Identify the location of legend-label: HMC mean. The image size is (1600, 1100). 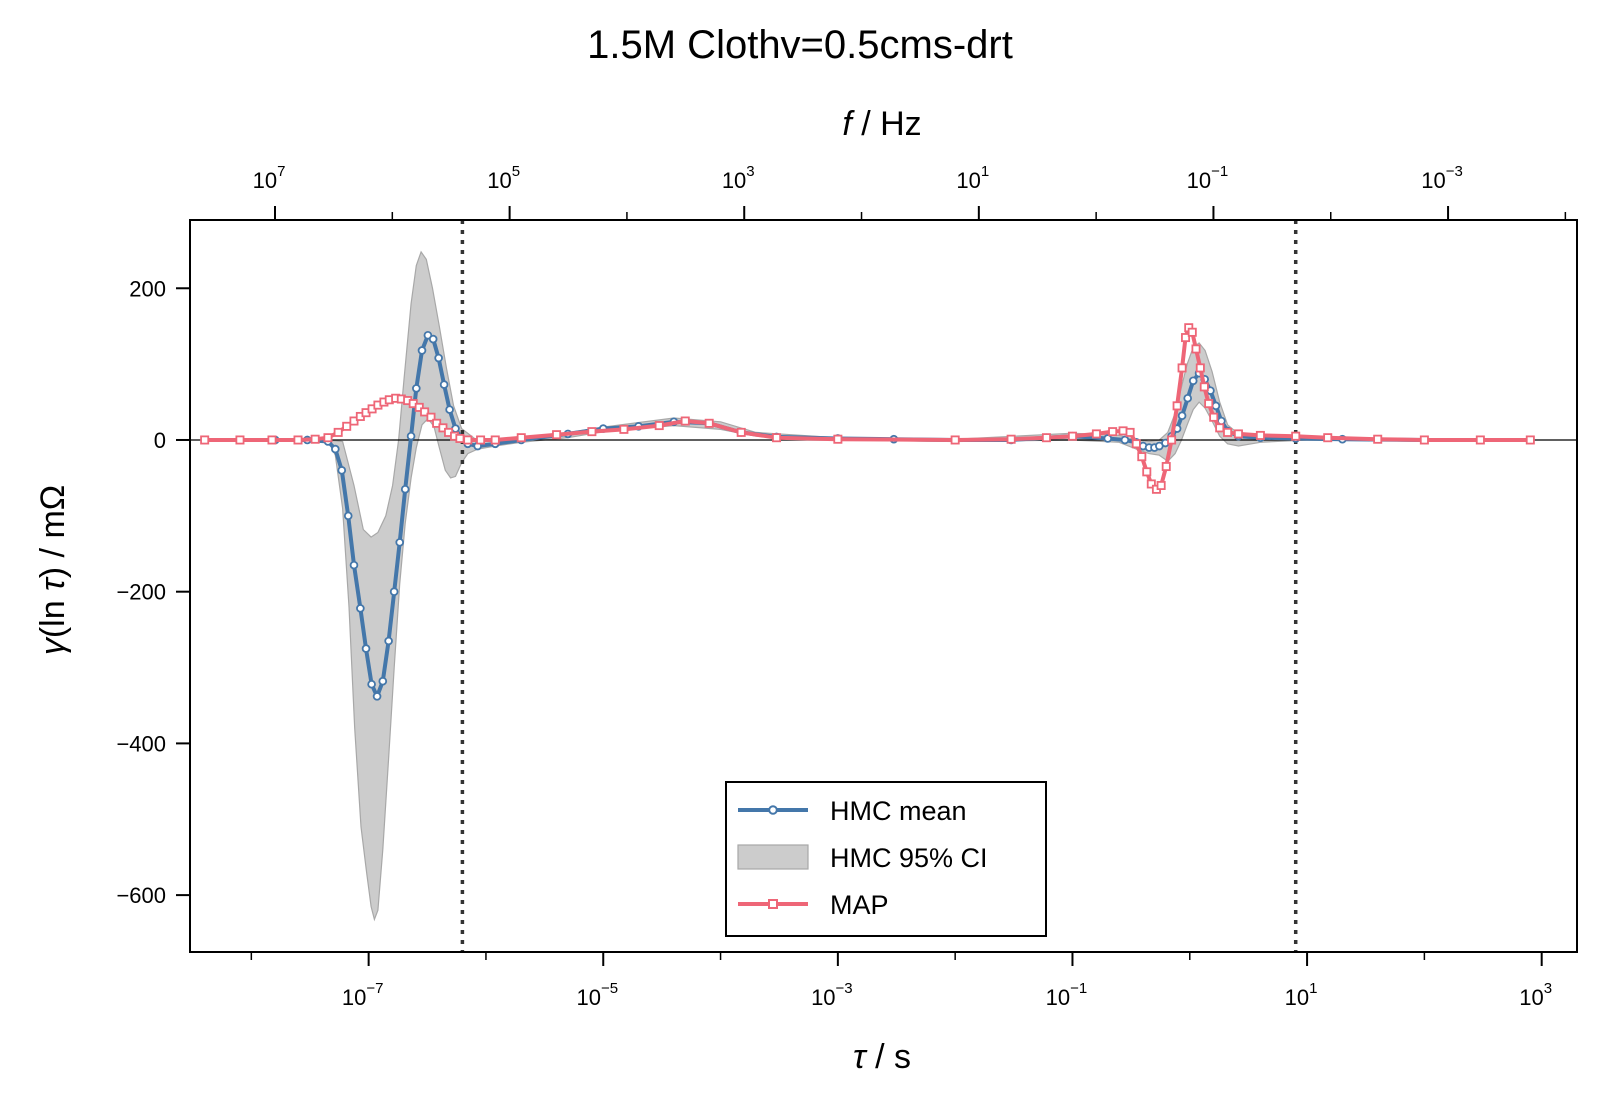
(898, 811).